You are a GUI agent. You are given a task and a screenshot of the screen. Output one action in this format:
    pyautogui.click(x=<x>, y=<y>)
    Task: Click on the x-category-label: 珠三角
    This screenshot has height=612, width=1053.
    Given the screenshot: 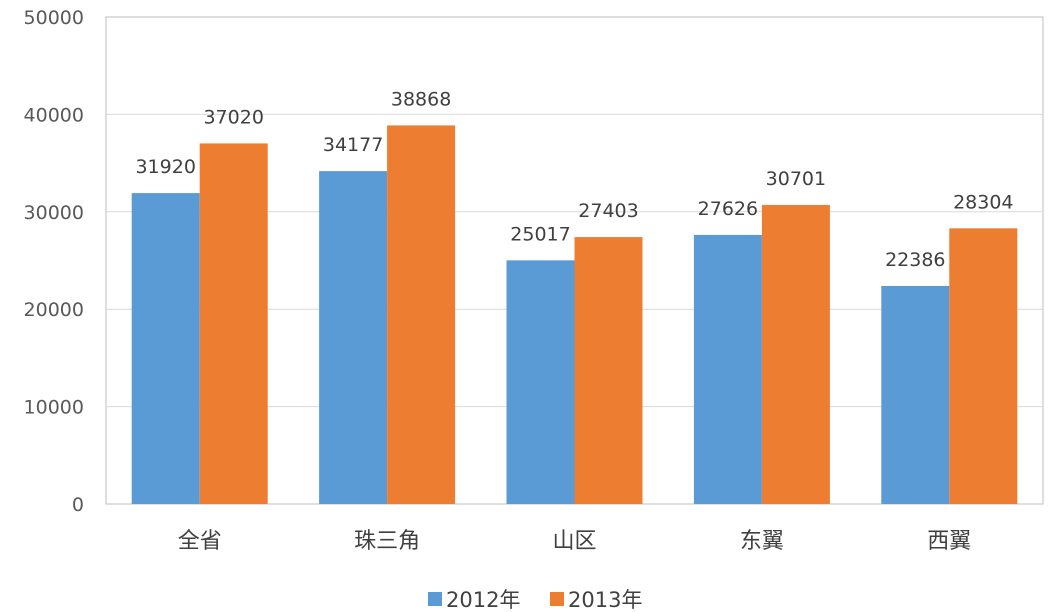 What is the action you would take?
    pyautogui.click(x=387, y=541)
    